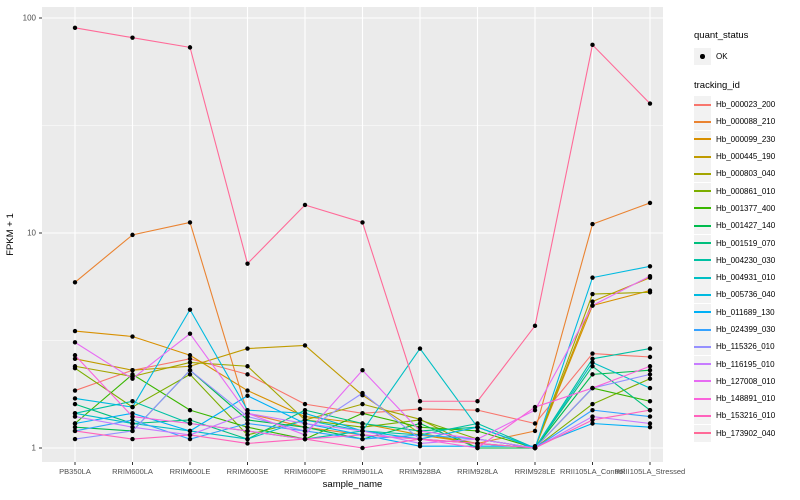 The height and width of the screenshot is (500, 800). I want to click on legend-item-Hb_000088_210: Hb_000088_210, so click(747, 122).